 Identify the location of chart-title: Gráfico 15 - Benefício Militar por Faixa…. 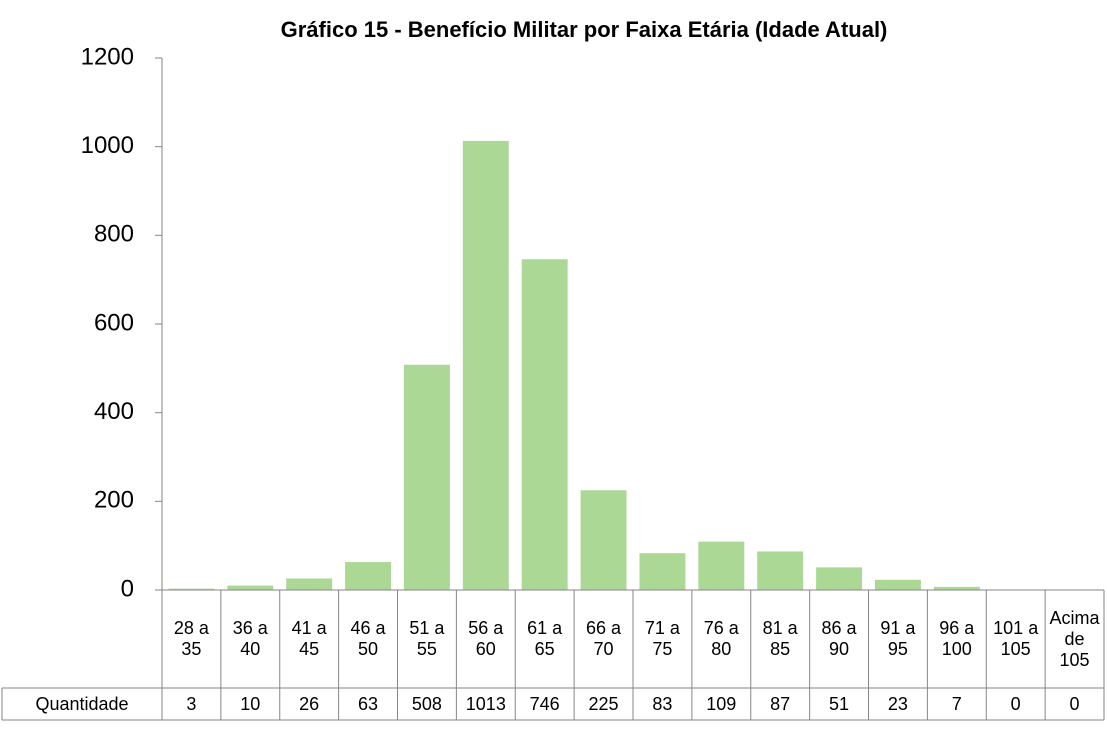
(584, 29).